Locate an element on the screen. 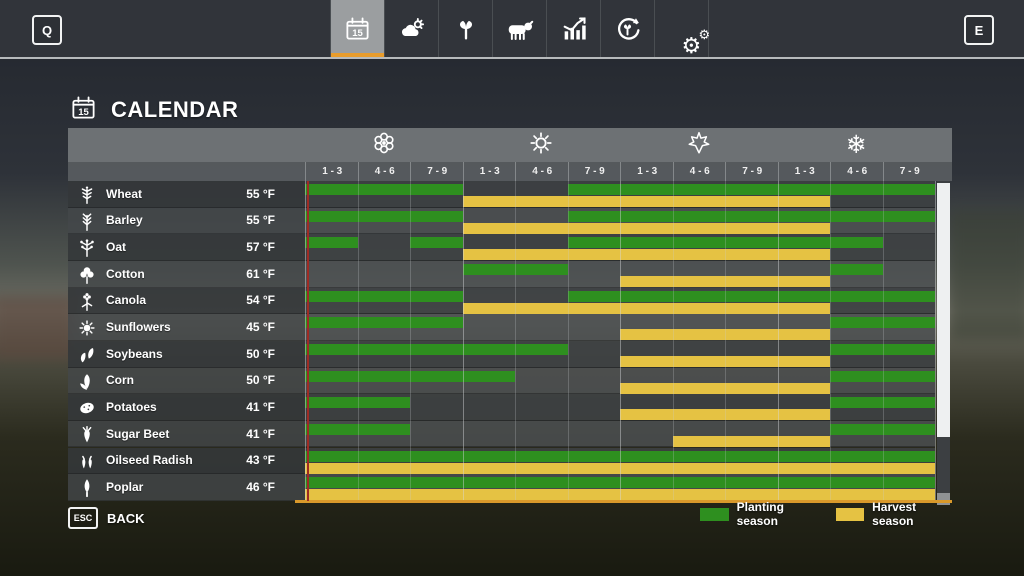 This screenshot has width=1024, height=576. key-hint-q: Q is located at coordinates (47, 30).